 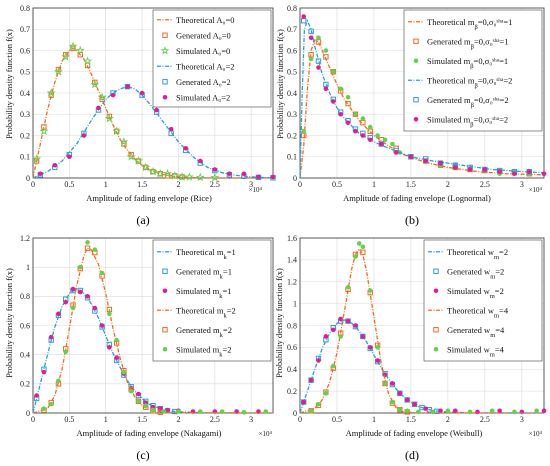 I want to click on y-tick-label: 1.2, so click(x=292, y=282).